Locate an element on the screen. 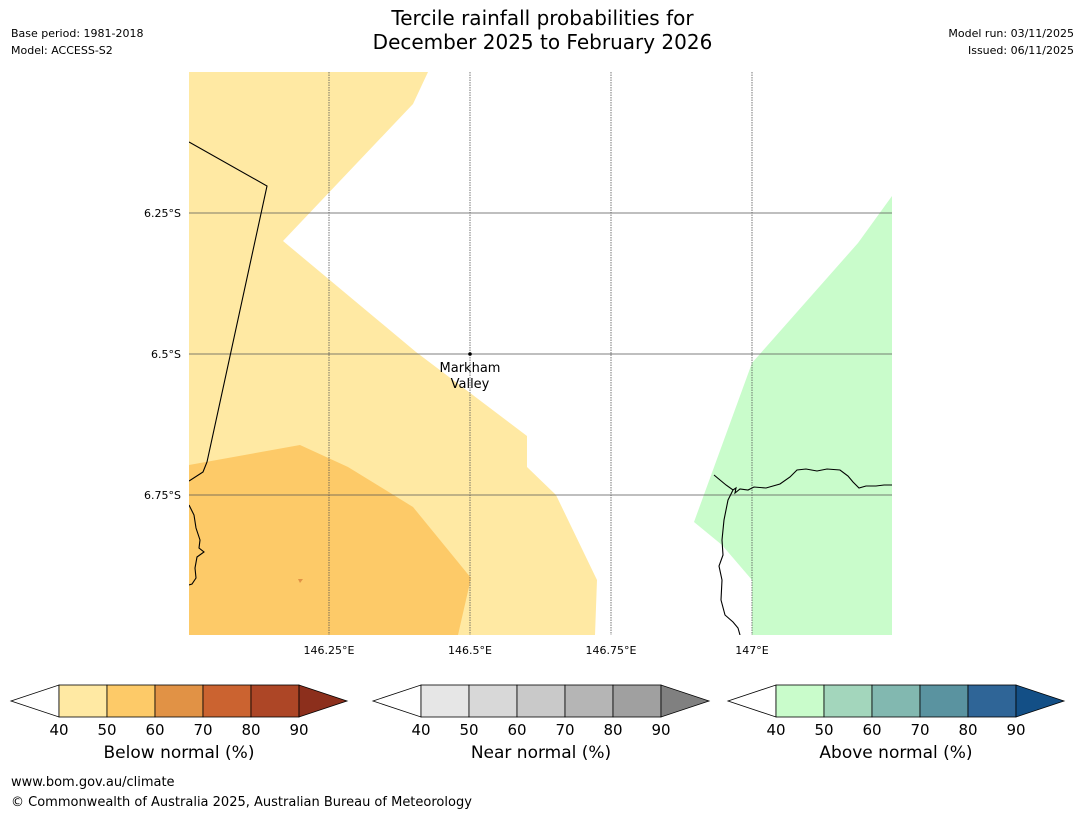 This screenshot has width=1085, height=816. above-normal-colorbar-high-extension is located at coordinates (1040, 701).